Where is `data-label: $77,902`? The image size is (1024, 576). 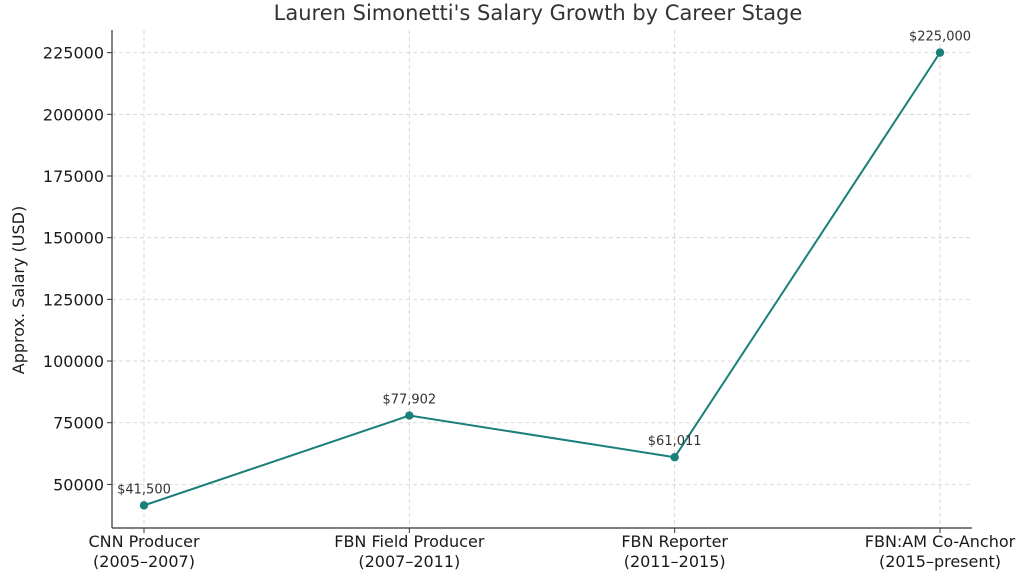
data-label: $77,902 is located at coordinates (409, 400).